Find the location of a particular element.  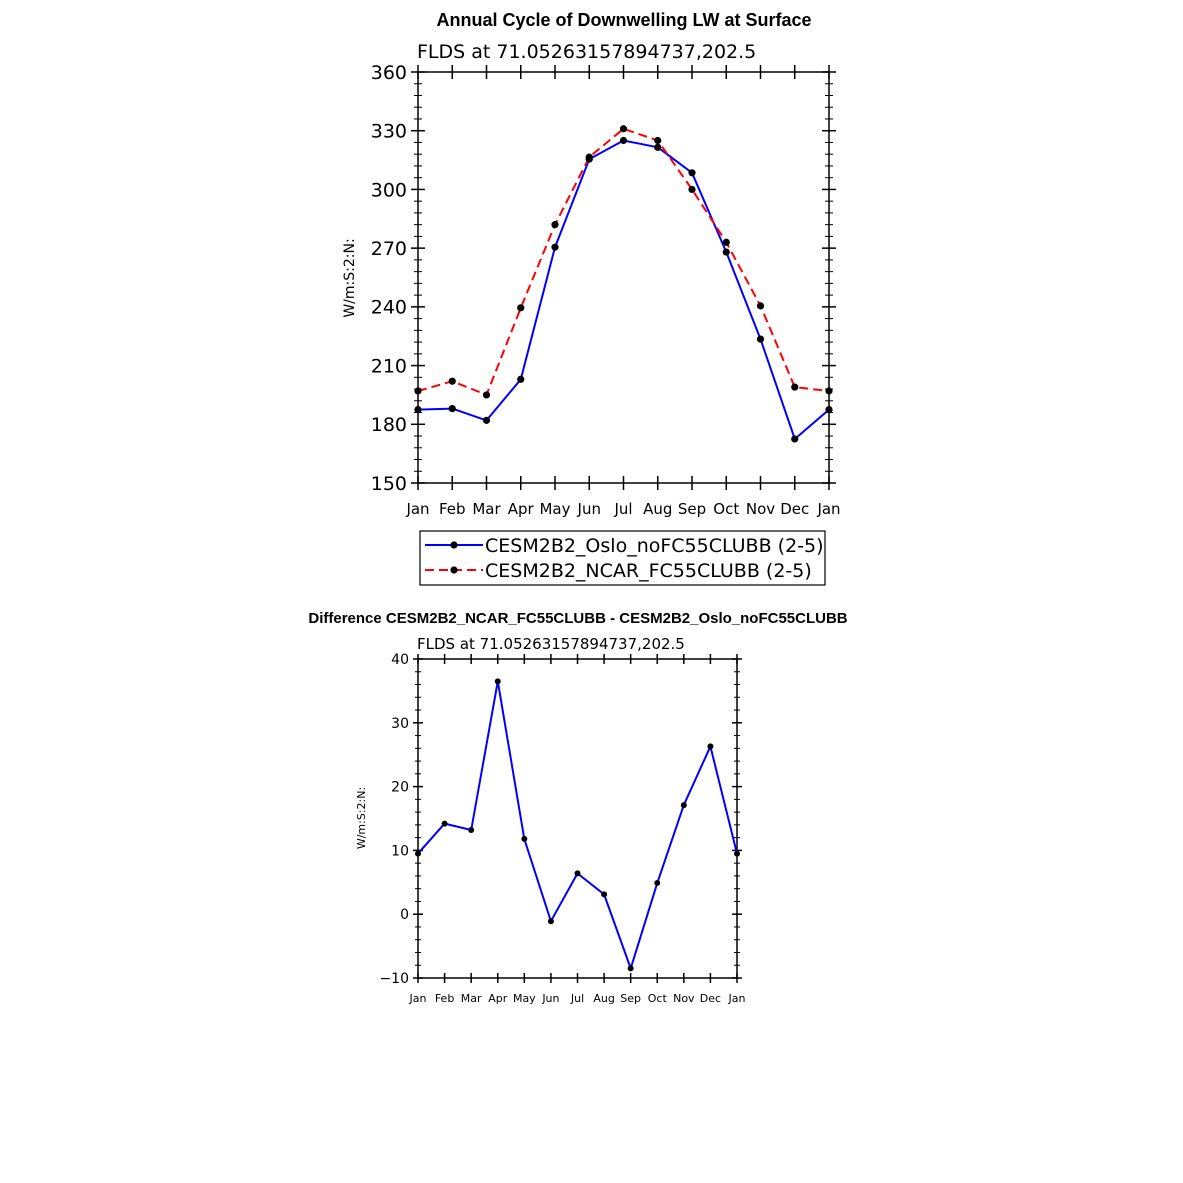

y-tick-label: −10 is located at coordinates (394, 979).